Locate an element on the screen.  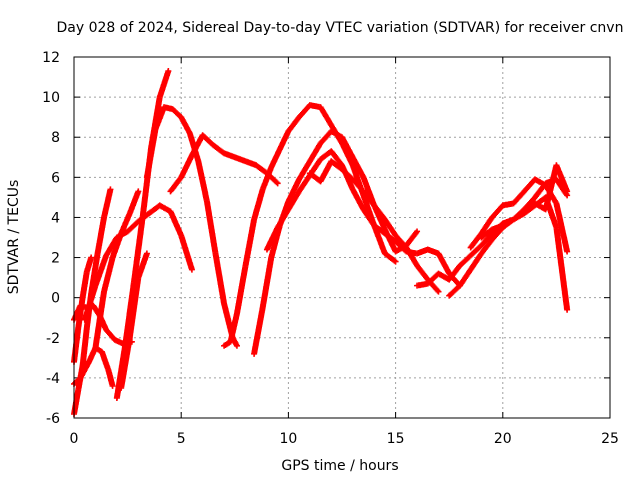
series-pass-i is located at coordinates (191, 226).